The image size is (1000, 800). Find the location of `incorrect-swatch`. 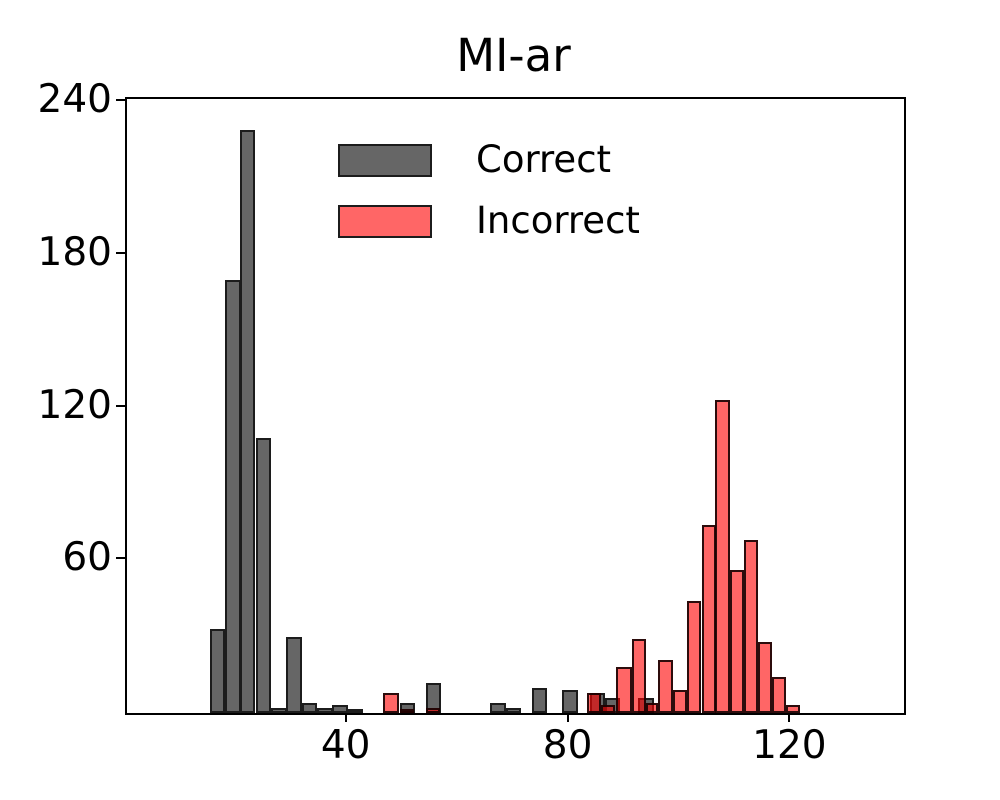

incorrect-swatch is located at coordinates (385, 221).